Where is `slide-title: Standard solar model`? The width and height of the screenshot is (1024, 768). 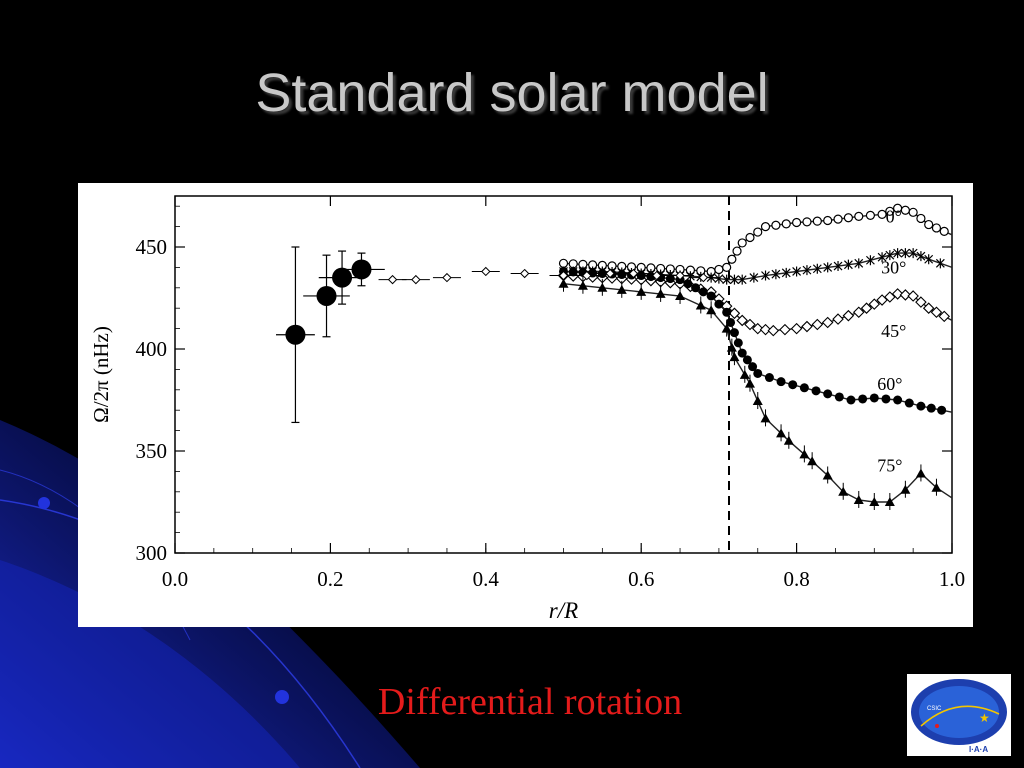
slide-title: Standard solar model is located at coordinates (512, 93).